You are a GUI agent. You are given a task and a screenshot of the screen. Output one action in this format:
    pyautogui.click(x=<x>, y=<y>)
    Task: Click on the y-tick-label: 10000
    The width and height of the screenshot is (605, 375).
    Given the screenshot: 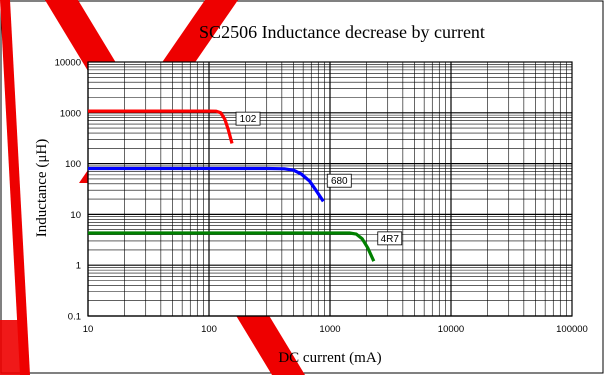 What is the action you would take?
    pyautogui.click(x=68, y=63)
    